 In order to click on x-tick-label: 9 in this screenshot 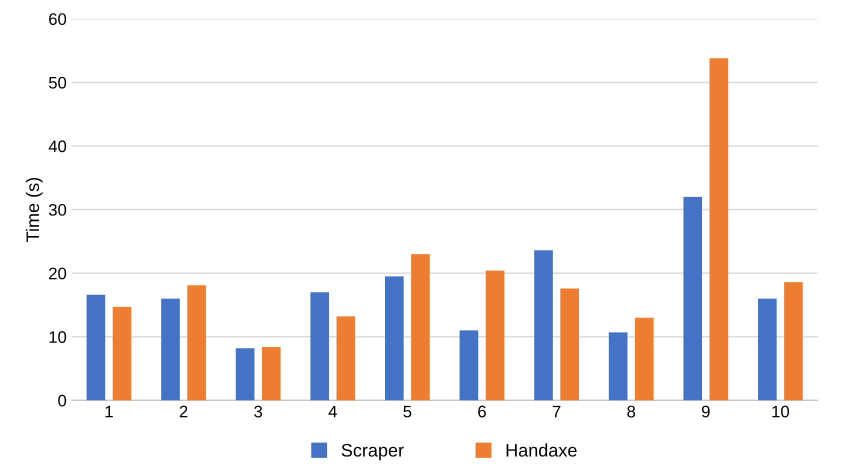, I will do `click(706, 412)`.